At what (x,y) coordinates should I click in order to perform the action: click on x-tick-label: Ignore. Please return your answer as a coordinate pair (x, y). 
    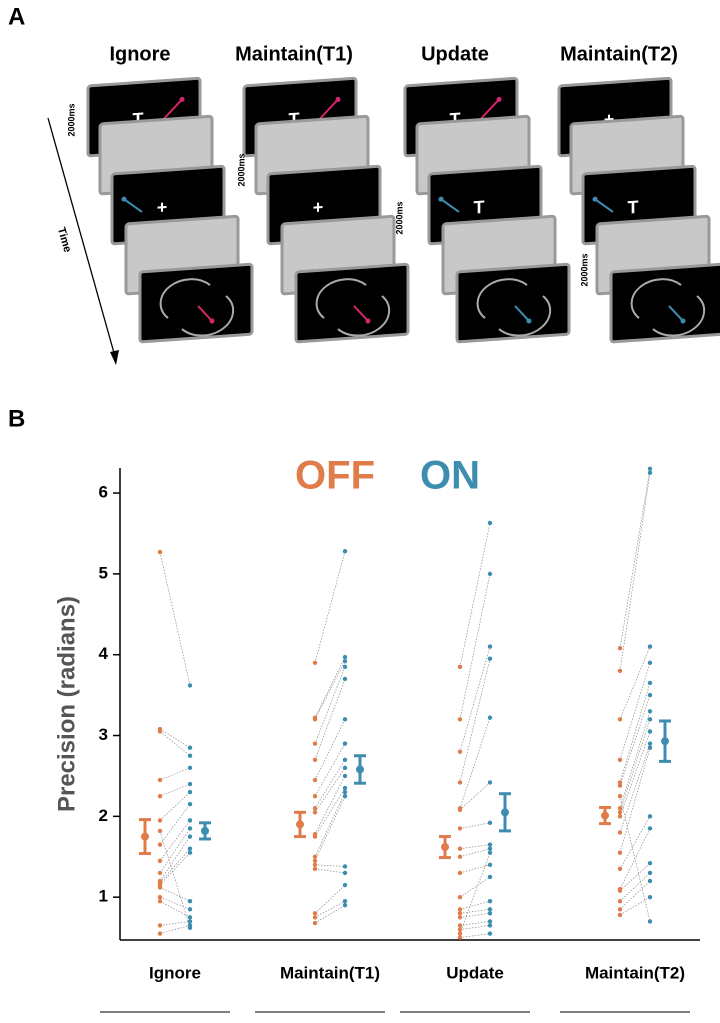
    Looking at the image, I should click on (175, 972).